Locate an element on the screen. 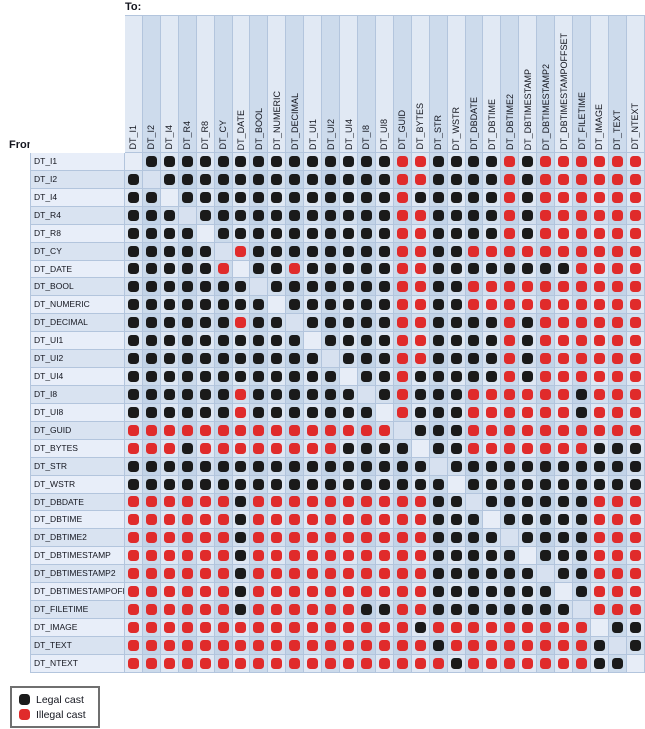 This screenshot has width=645, height=729. column-header: DT_DBTIMESTAMP is located at coordinates (528, 84).